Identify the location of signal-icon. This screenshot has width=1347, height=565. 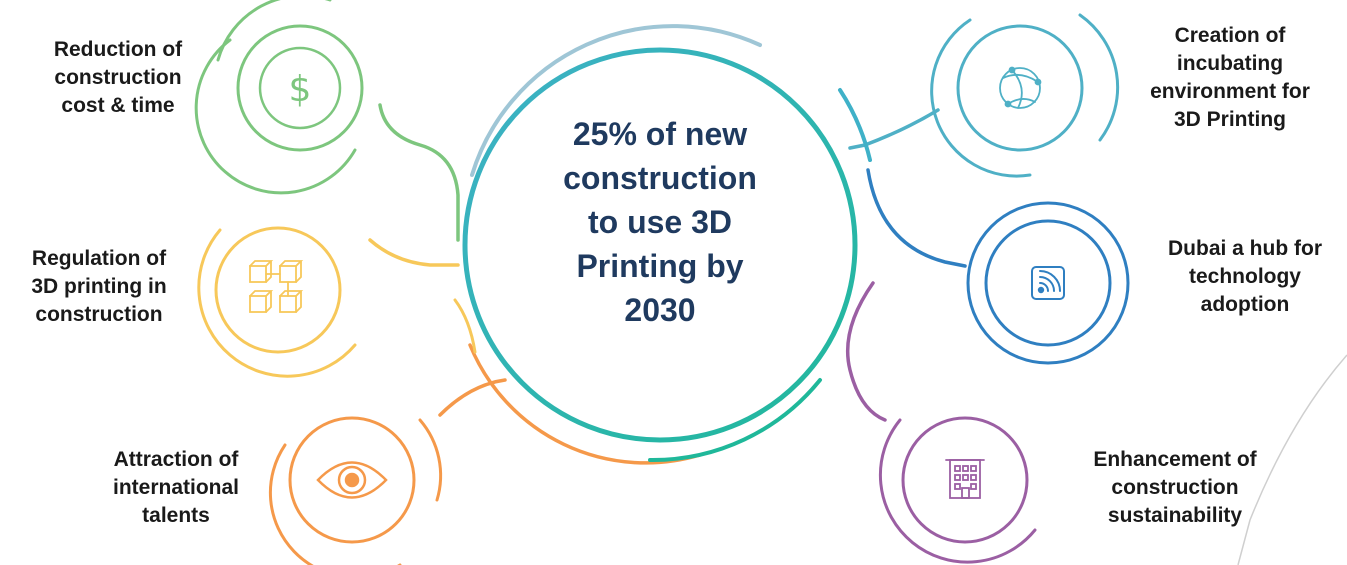
(1048, 283).